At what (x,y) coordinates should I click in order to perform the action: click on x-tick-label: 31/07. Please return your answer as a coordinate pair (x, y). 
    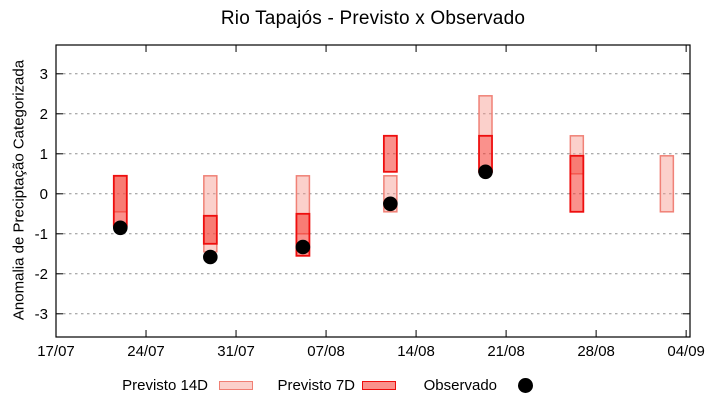
    Looking at the image, I should click on (236, 351).